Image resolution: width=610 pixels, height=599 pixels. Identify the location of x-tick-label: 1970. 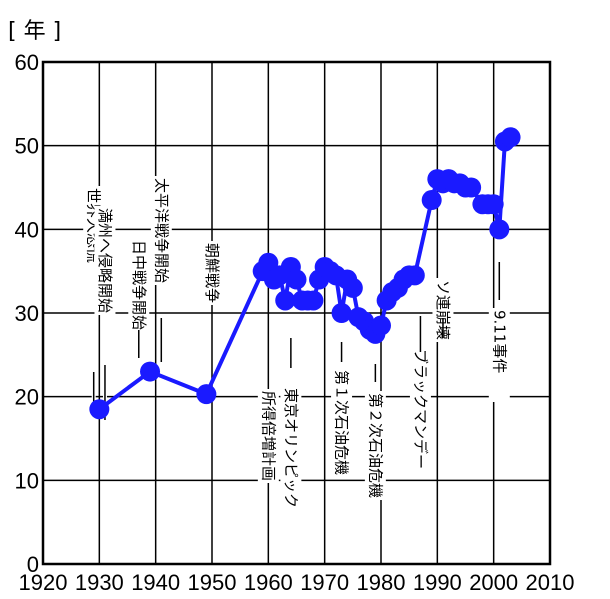
(324, 582).